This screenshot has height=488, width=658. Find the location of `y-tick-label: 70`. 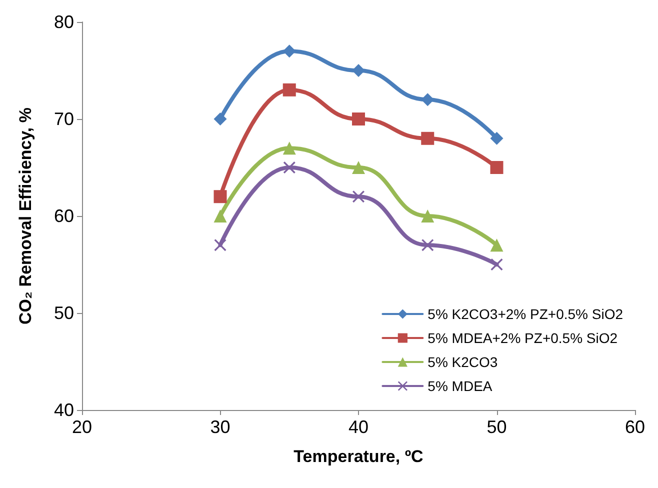

y-tick-label: 70 is located at coordinates (64, 119).